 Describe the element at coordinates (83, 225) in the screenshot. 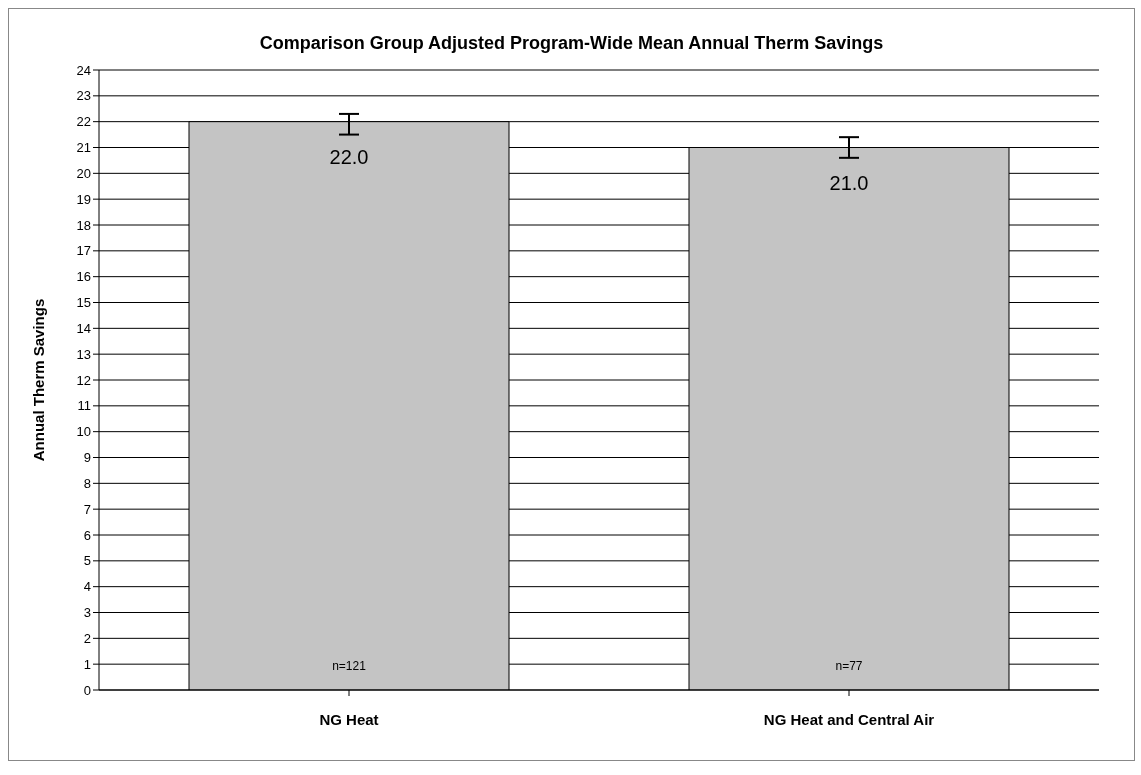

I see `y-tick-label: 18` at that location.